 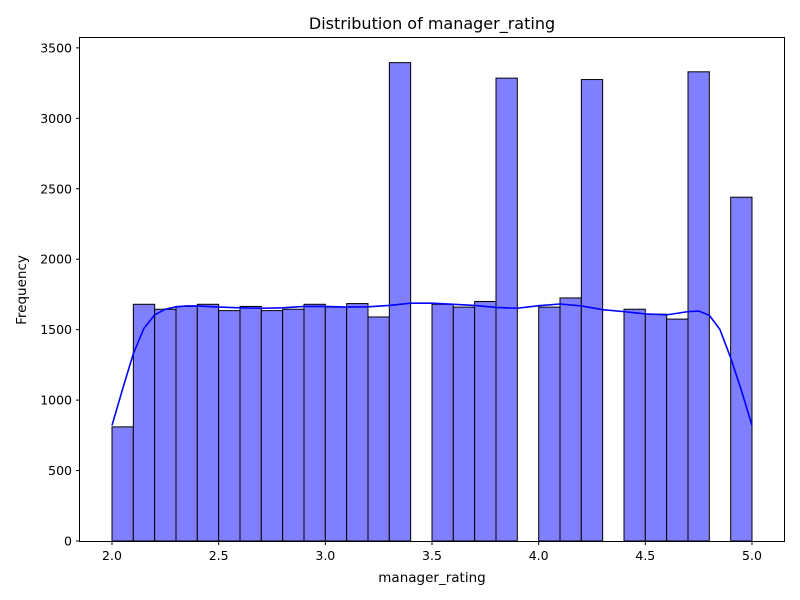 I want to click on chart-title: Distribution of manager_rating, so click(x=432, y=24).